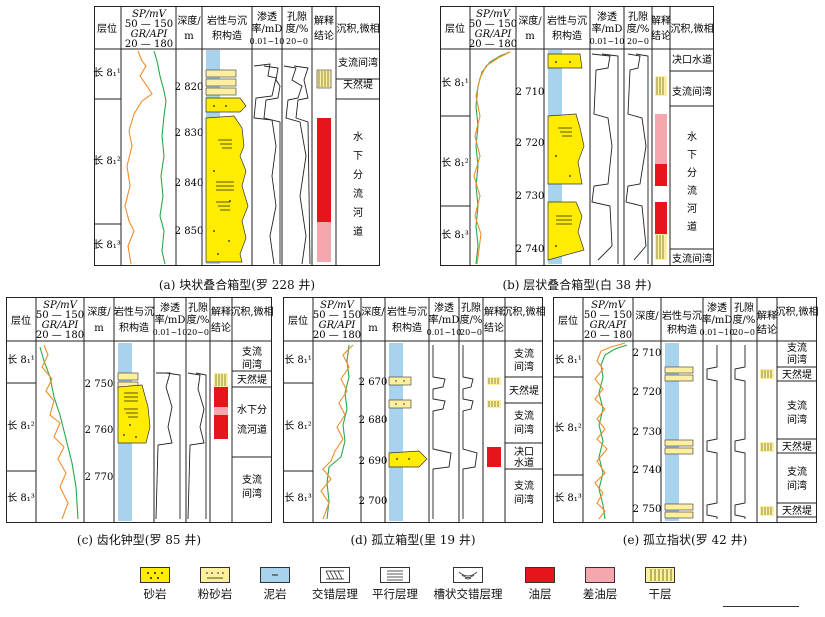 The height and width of the screenshot is (617, 825). Describe the element at coordinates (692, 173) in the screenshot. I see `facies-label: 分` at that location.